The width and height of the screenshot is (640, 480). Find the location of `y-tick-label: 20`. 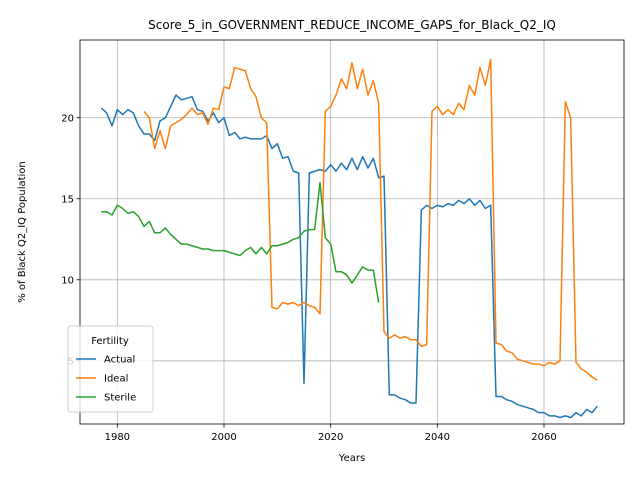

y-tick-label: 20 is located at coordinates (67, 118).